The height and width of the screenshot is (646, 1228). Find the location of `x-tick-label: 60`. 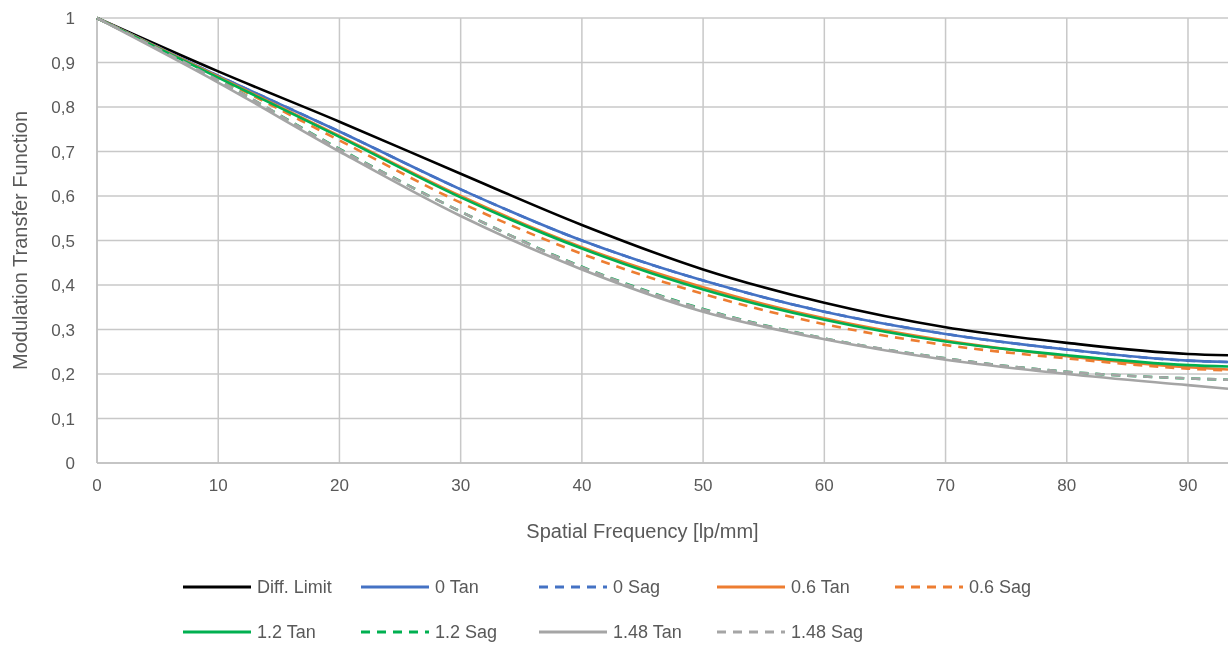

x-tick-label: 60 is located at coordinates (824, 485).